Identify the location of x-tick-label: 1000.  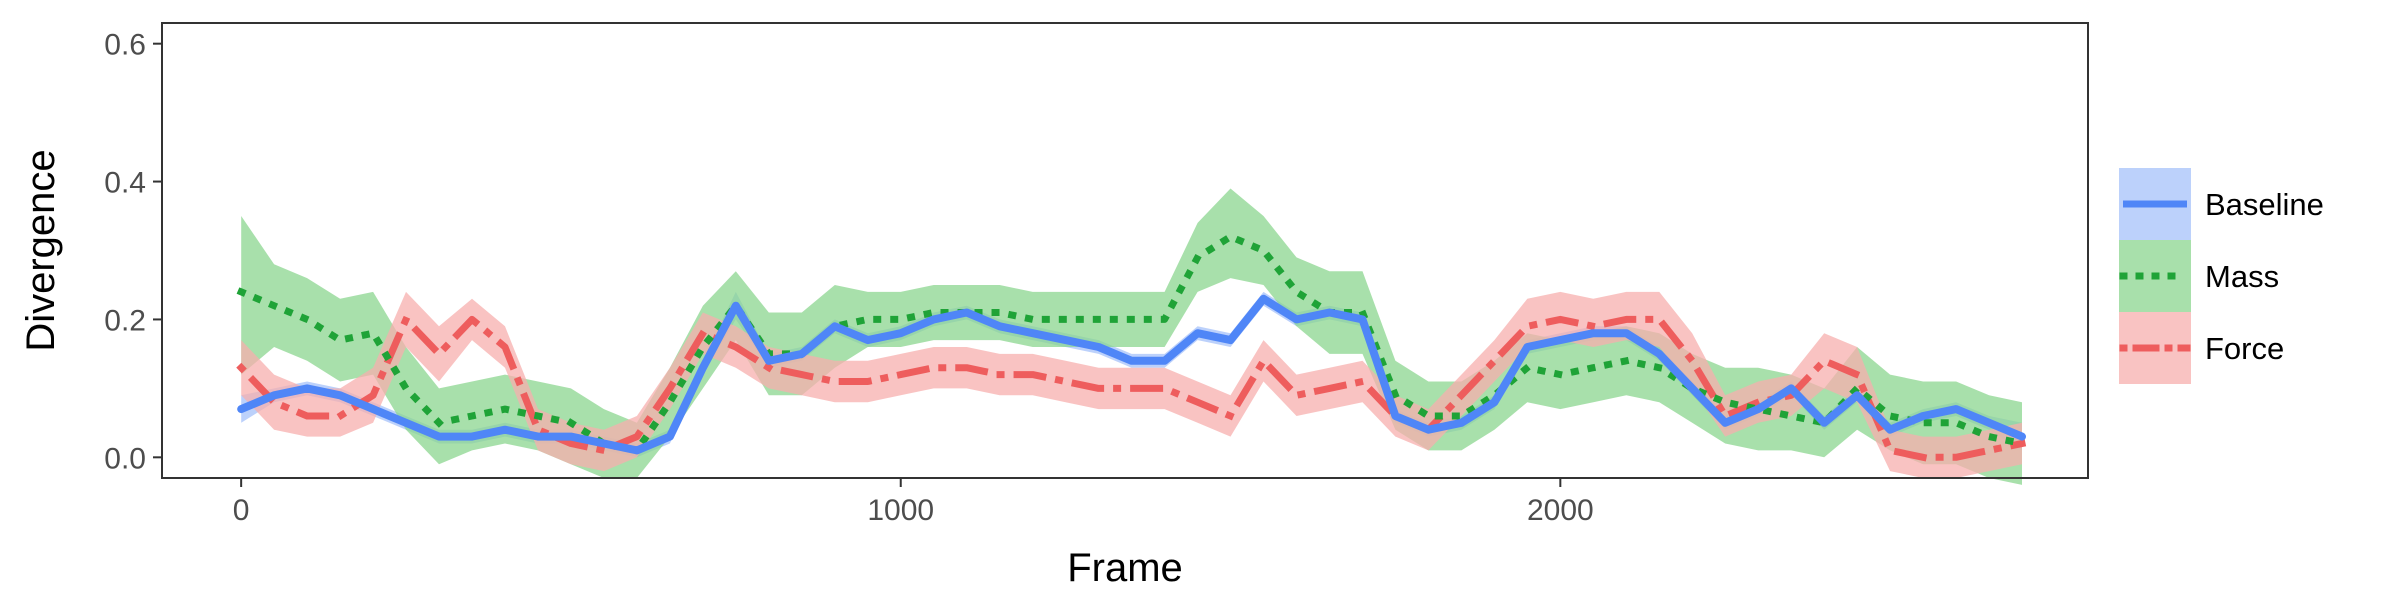
(900, 510).